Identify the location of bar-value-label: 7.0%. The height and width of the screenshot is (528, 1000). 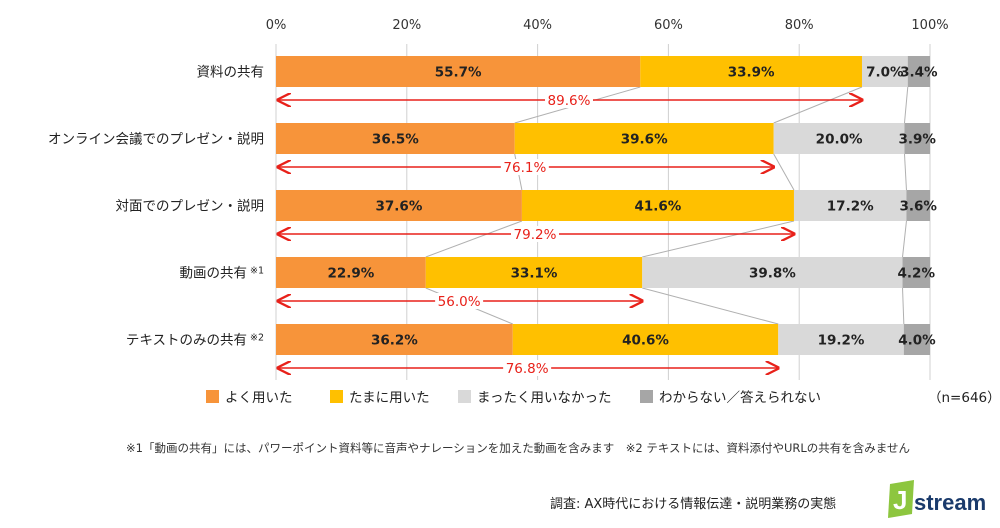
(885, 73).